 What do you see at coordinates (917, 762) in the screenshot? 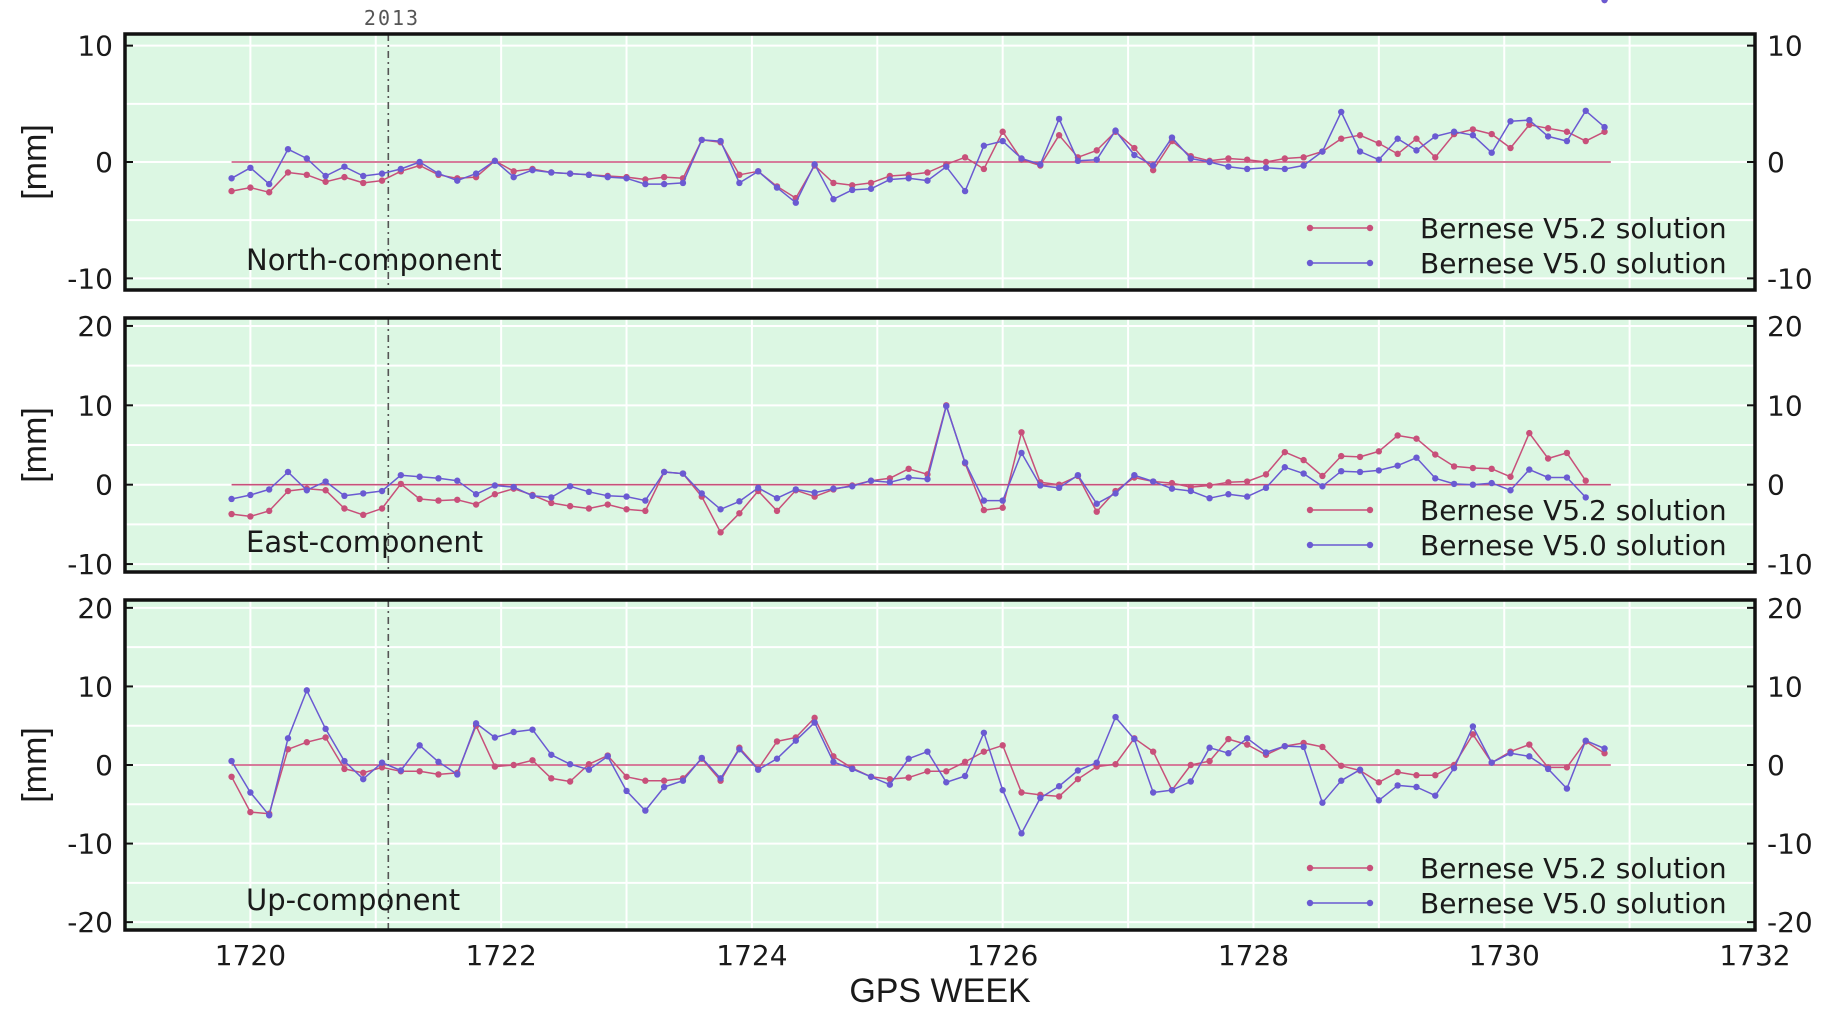
I see `series-line-v50` at bounding box center [917, 762].